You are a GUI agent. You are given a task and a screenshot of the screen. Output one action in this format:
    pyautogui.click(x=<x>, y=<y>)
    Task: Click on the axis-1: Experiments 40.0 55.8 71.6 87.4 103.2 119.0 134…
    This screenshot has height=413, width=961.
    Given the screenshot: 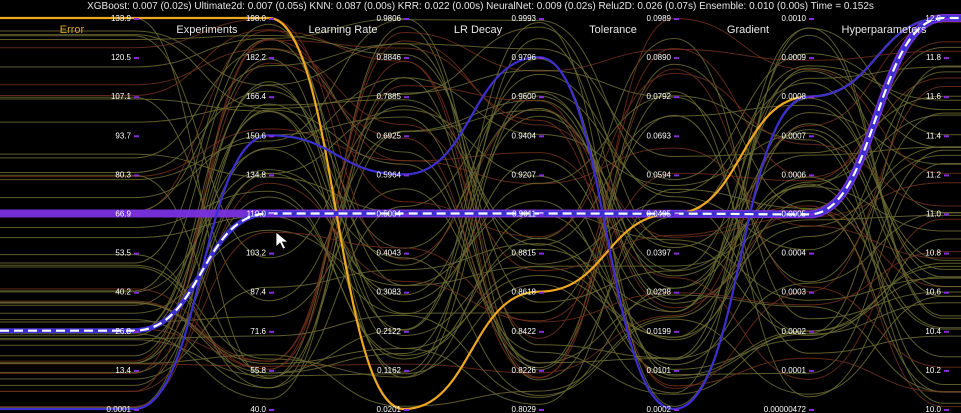 What is the action you would take?
    pyautogui.click(x=225, y=213)
    